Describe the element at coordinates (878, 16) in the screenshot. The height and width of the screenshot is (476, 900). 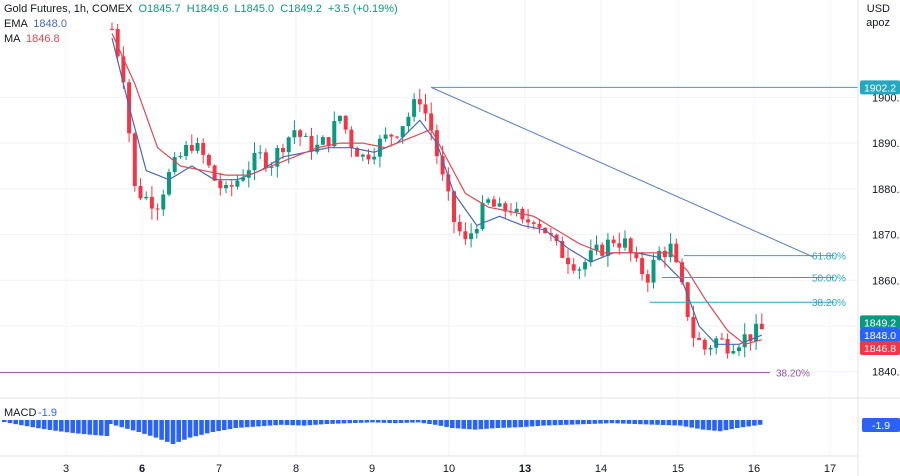
I see `scale-corner: USD apoz` at that location.